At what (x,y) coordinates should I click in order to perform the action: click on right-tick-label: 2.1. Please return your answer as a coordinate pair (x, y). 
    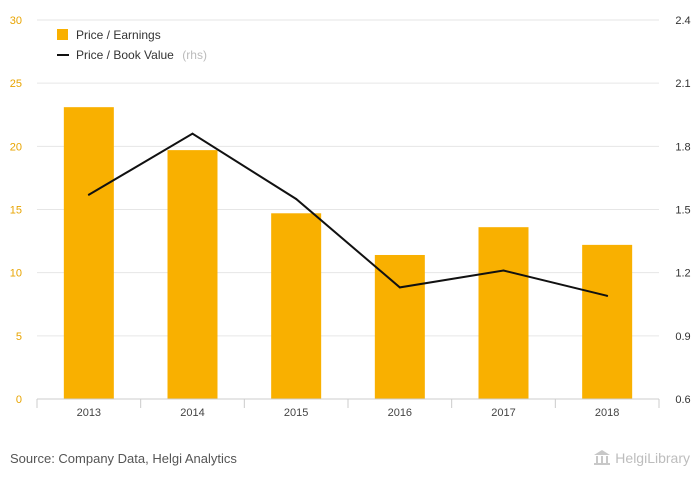
    Looking at the image, I should click on (682, 84).